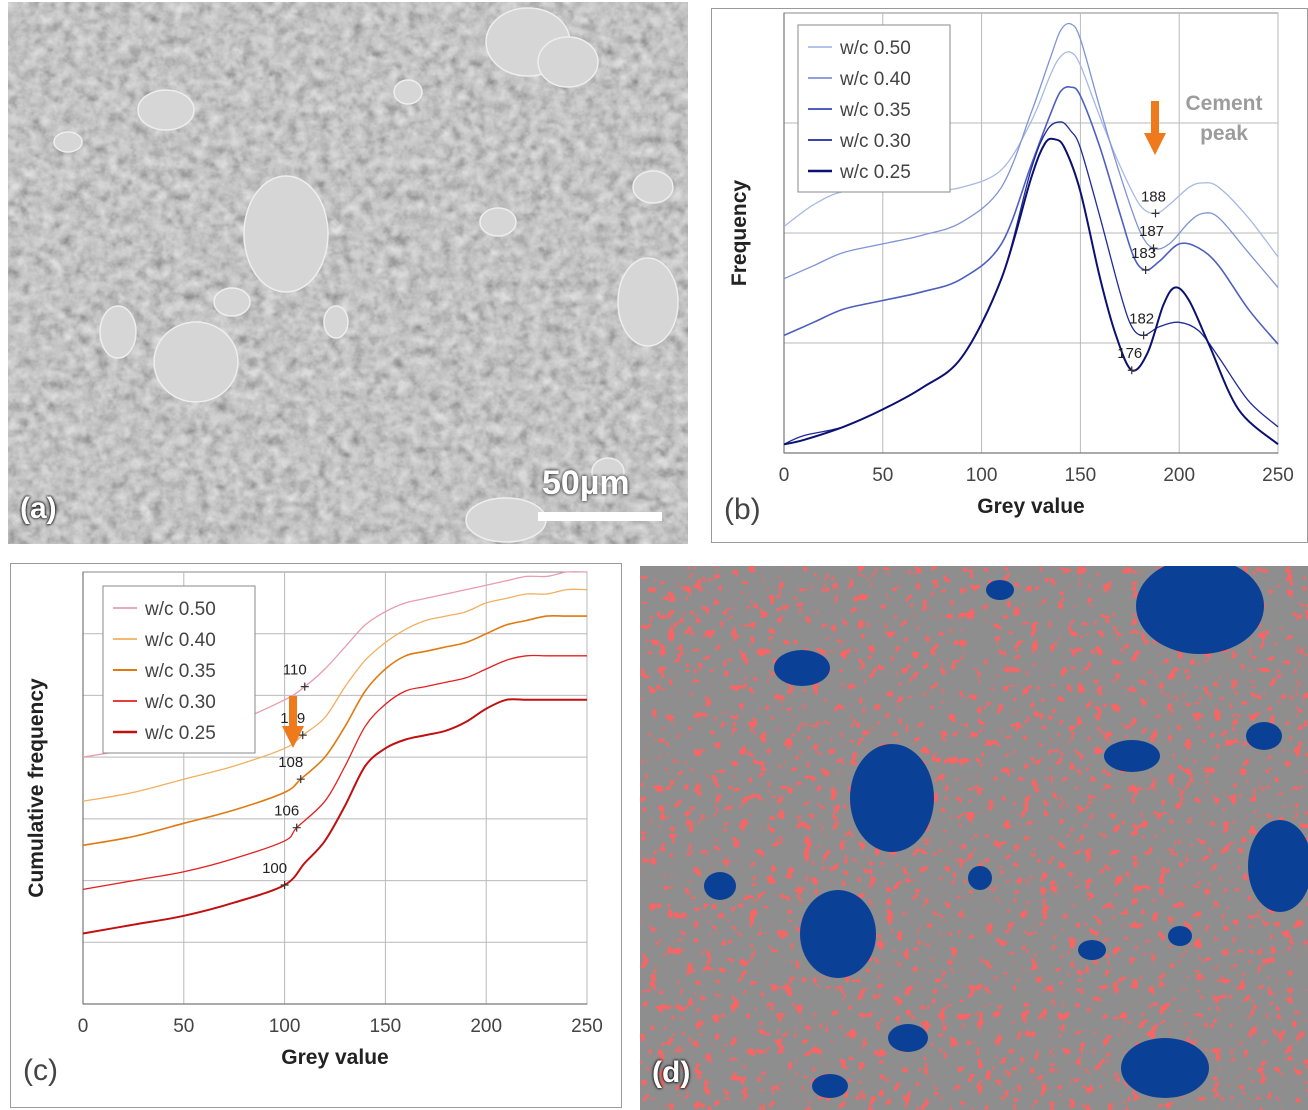 The width and height of the screenshot is (1308, 1110). I want to click on point-labels: 188 187 183 182 176, so click(1141, 281).